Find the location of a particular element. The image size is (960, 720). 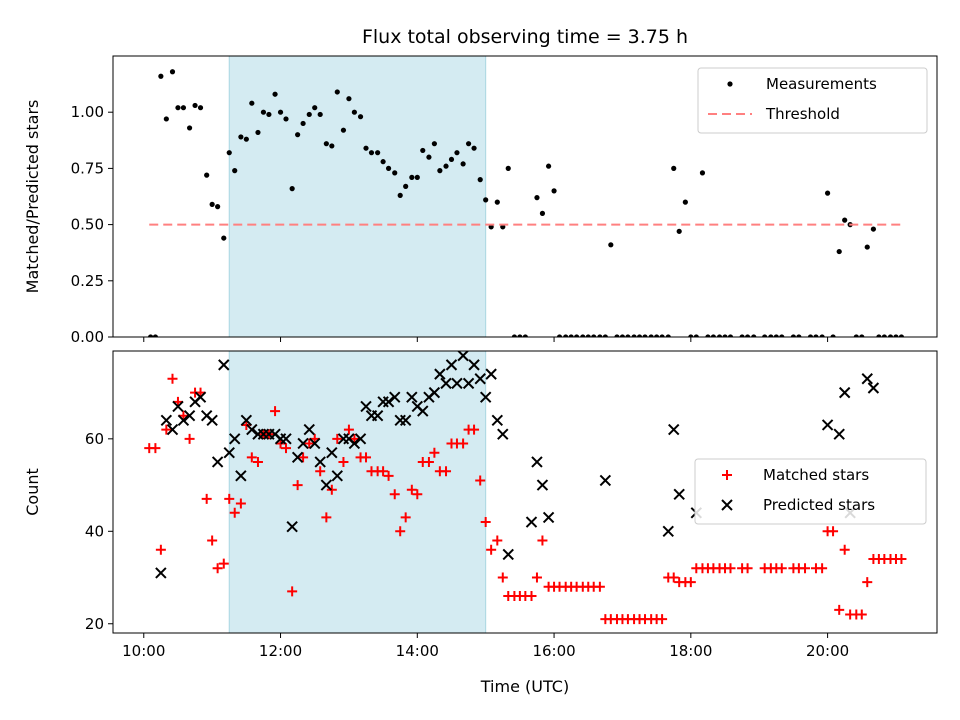

y-axis-label: Count is located at coordinates (32, 492).